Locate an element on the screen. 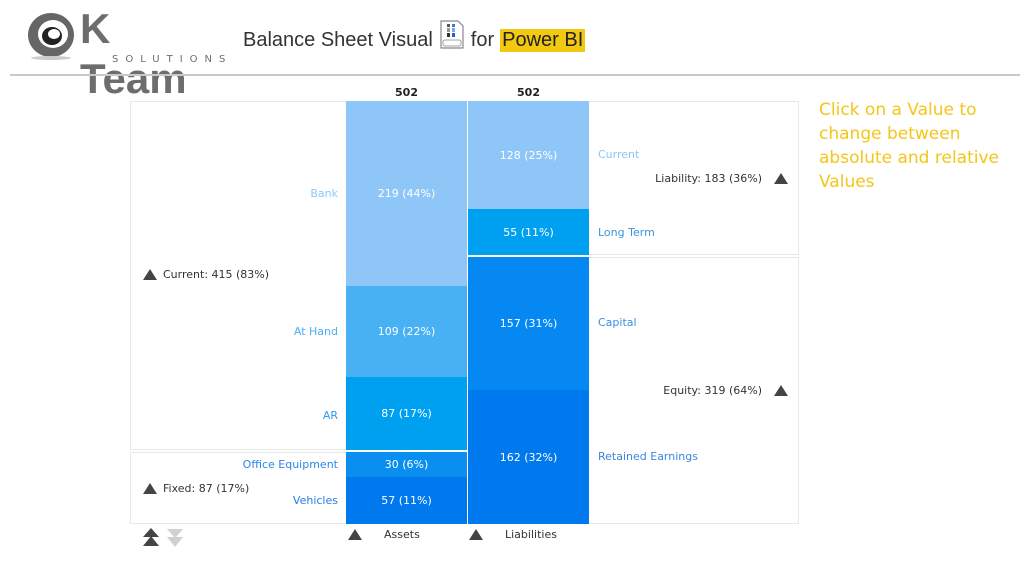 This screenshot has height=576, width=1024. axis-liabilities-label: Liabilities is located at coordinates (531, 534).